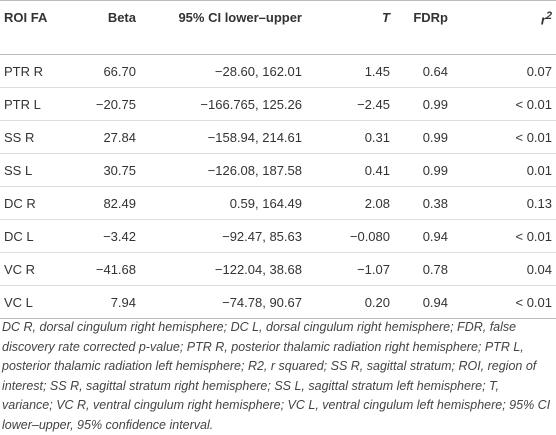 The image size is (556, 435). I want to click on table-cell: 82.49, so click(109, 203).